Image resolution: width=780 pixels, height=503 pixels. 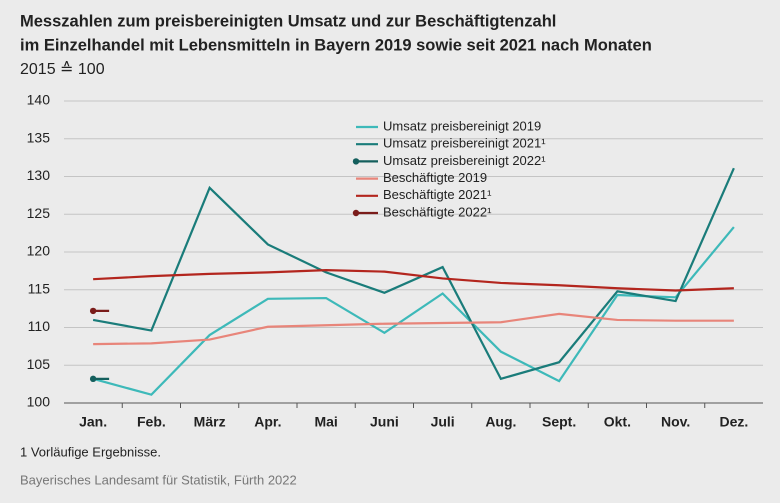 What do you see at coordinates (267, 422) in the screenshot?
I see `x-tick-label: Apr.` at bounding box center [267, 422].